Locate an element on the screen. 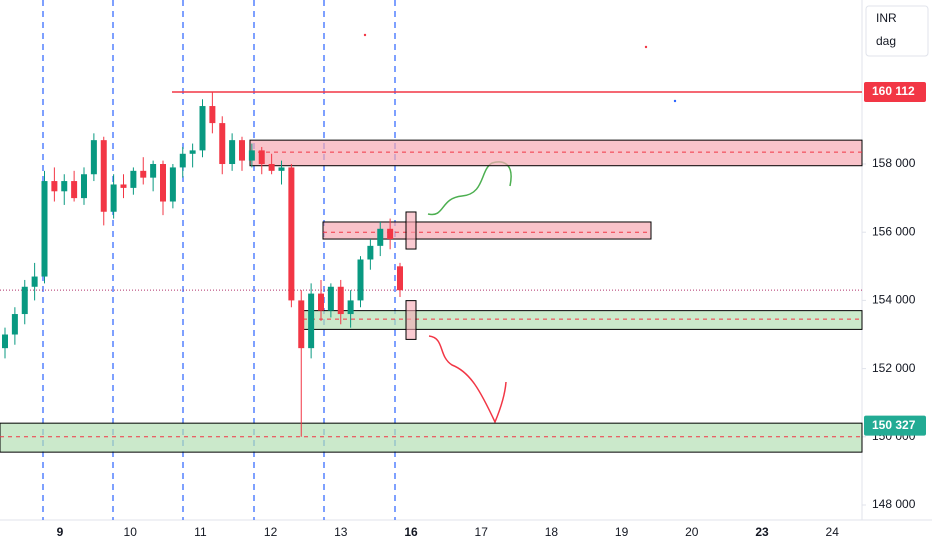 The width and height of the screenshot is (932, 555). y-tick-label: 152 000 is located at coordinates (894, 368).